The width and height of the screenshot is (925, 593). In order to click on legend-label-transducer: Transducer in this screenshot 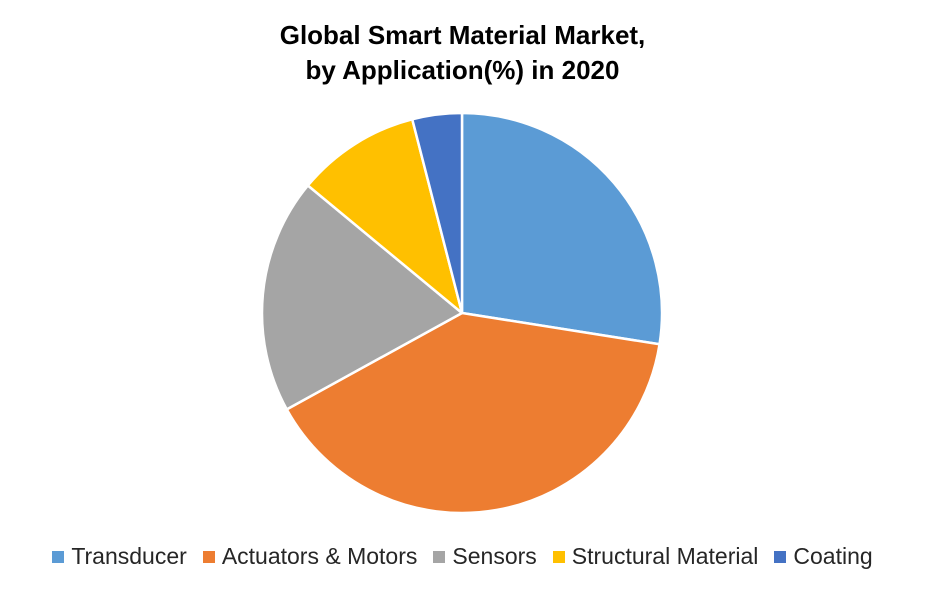, I will do `click(129, 556)`.